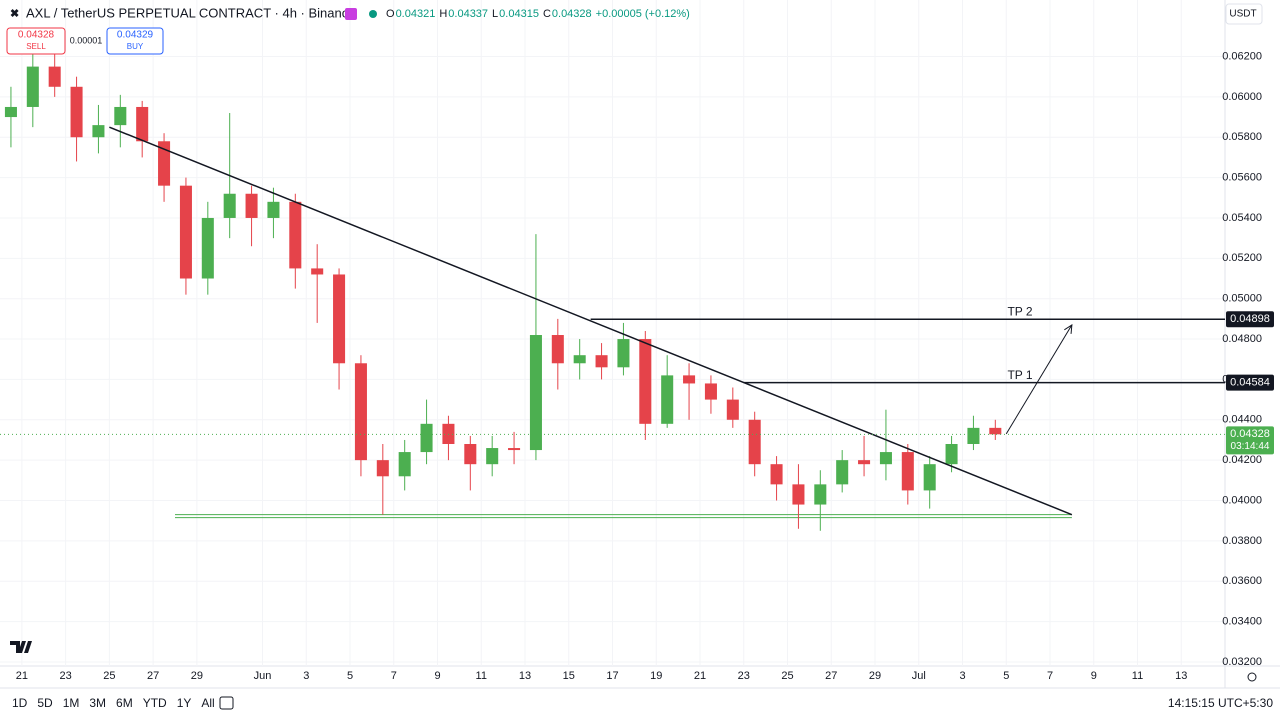 Image resolution: width=1280 pixels, height=720 pixels. What do you see at coordinates (351, 14) in the screenshot?
I see `flag-icon` at bounding box center [351, 14].